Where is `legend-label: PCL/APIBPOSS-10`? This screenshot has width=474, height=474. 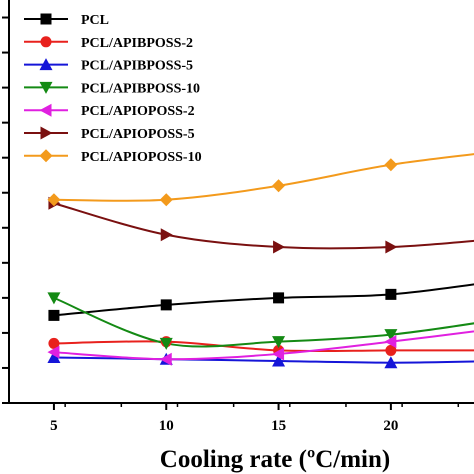
legend-label: PCL/APIBPOSS-10 is located at coordinates (140, 88).